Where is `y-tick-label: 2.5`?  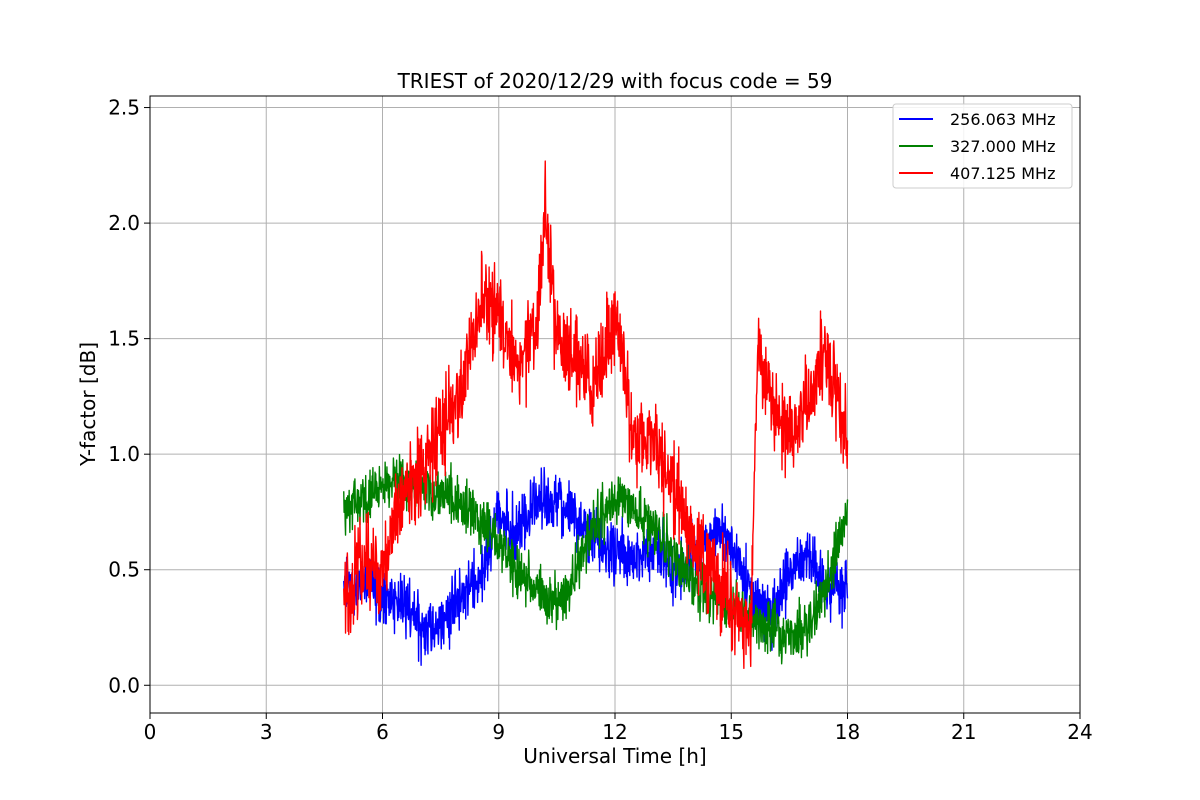 y-tick-label: 2.5 is located at coordinates (124, 108).